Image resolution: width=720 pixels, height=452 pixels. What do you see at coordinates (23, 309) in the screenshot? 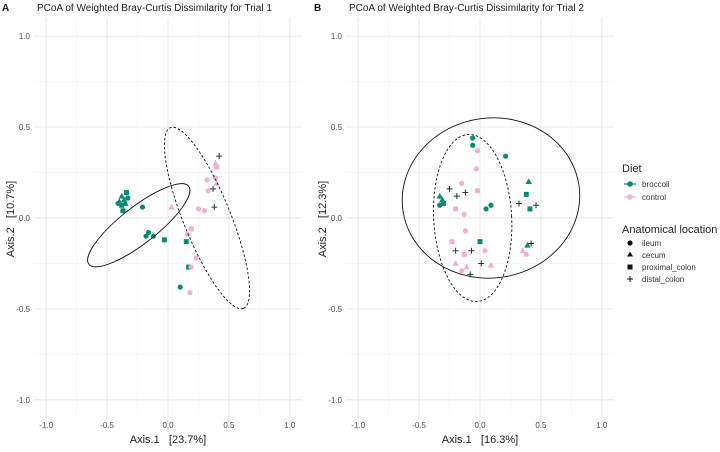
I see `chart-1-ytick-label: -0.5` at bounding box center [23, 309].